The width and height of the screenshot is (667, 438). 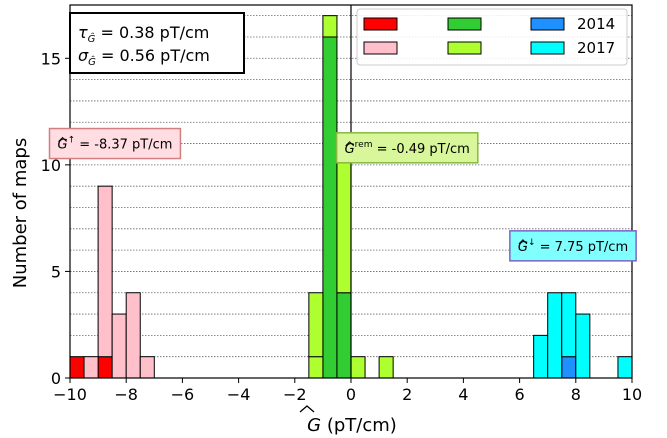 I want to click on annotation-text: G↑ = -8.37 pT/cm, so click(x=114, y=144).